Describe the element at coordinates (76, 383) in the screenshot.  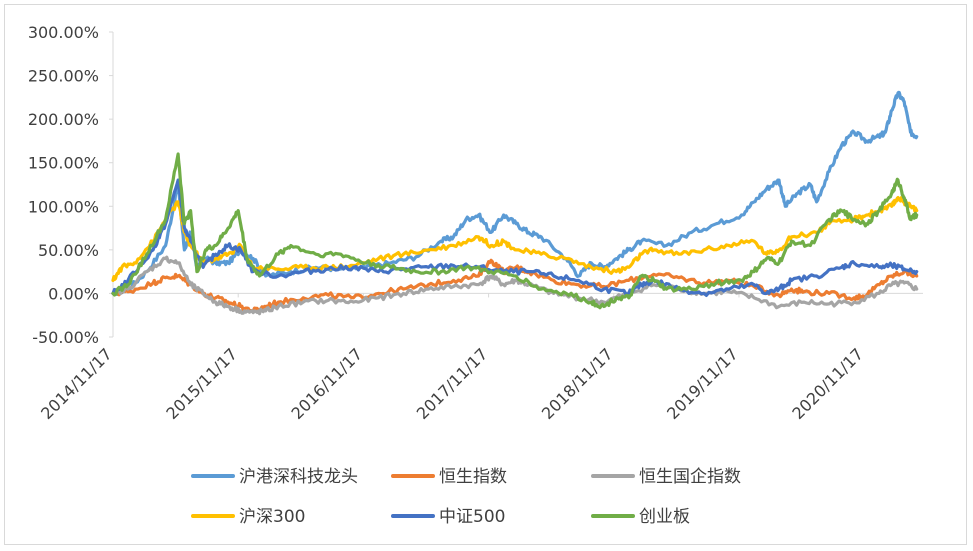
I see `x-tick-label: 2014/11/17` at that location.